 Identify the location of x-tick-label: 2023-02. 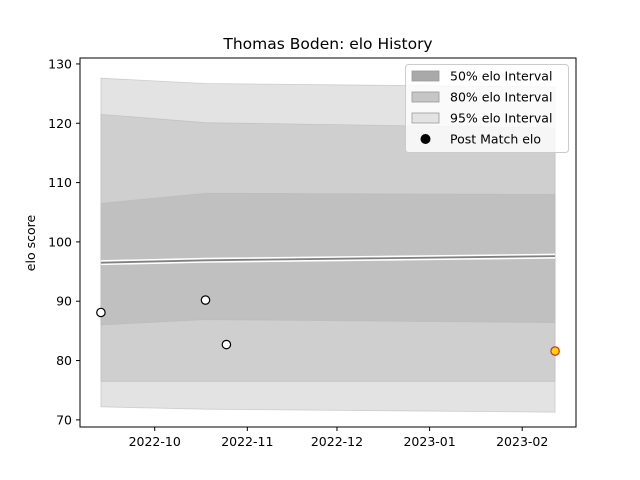
(522, 441).